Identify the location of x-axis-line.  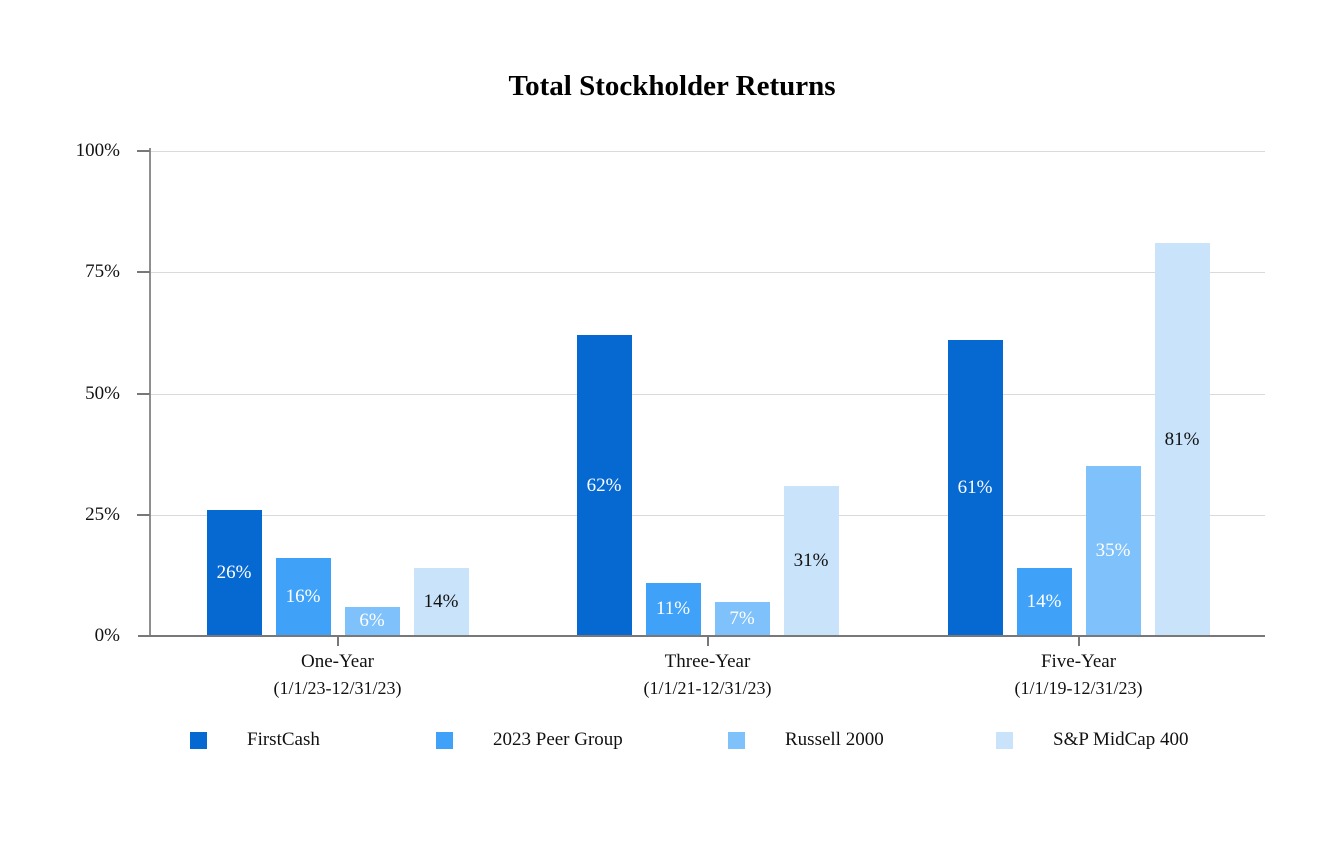
(701, 636).